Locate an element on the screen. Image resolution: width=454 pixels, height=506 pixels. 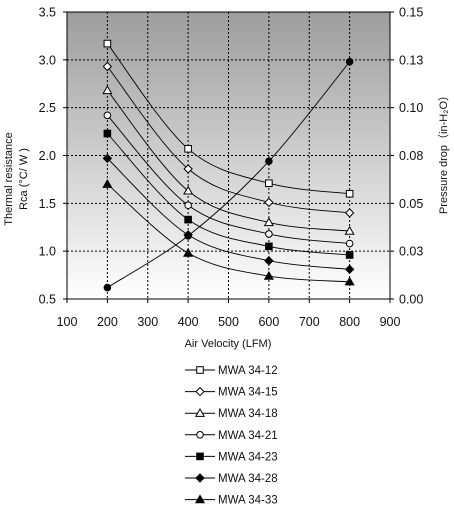
y2-tick-label: 0.08 is located at coordinates (411, 156).